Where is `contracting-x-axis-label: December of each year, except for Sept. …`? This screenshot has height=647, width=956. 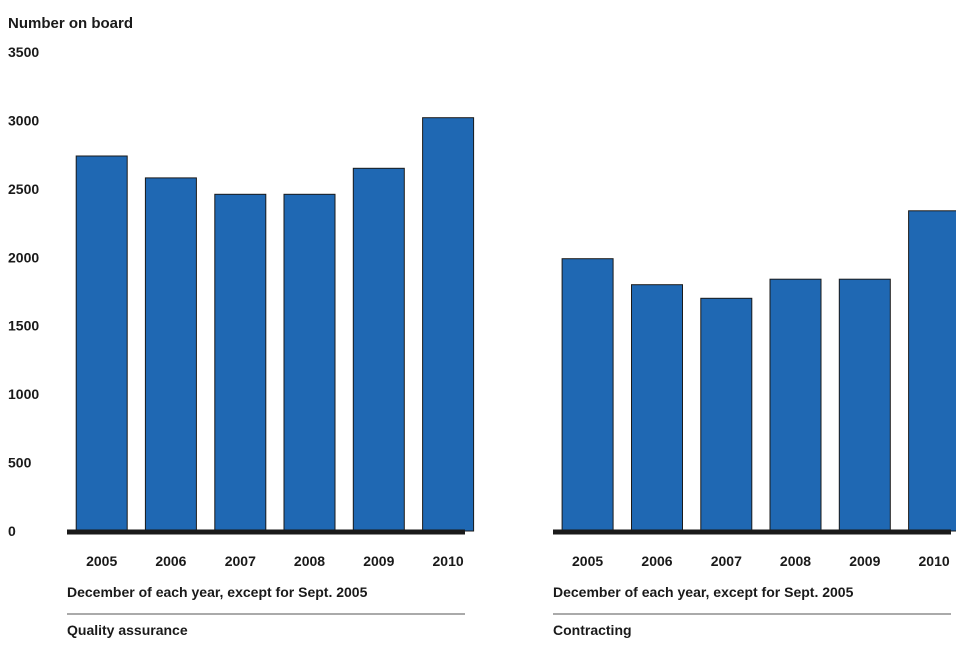 contracting-x-axis-label: December of each year, except for Sept. … is located at coordinates (703, 592).